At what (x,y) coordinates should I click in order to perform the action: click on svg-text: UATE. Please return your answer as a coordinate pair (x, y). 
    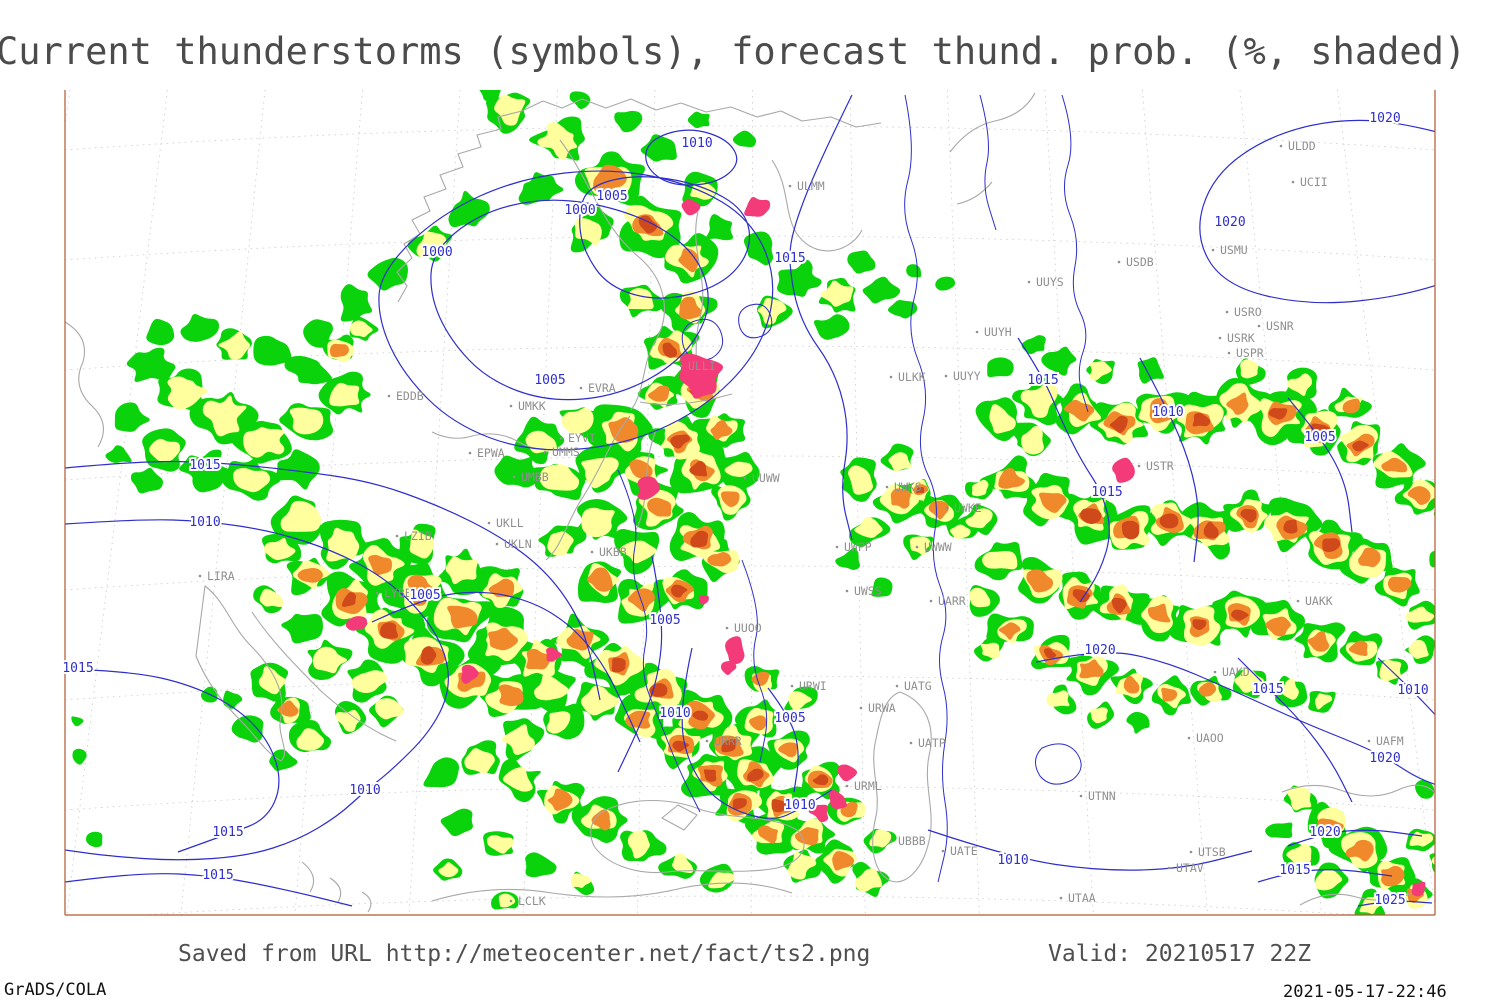
    Looking at the image, I should click on (964, 851).